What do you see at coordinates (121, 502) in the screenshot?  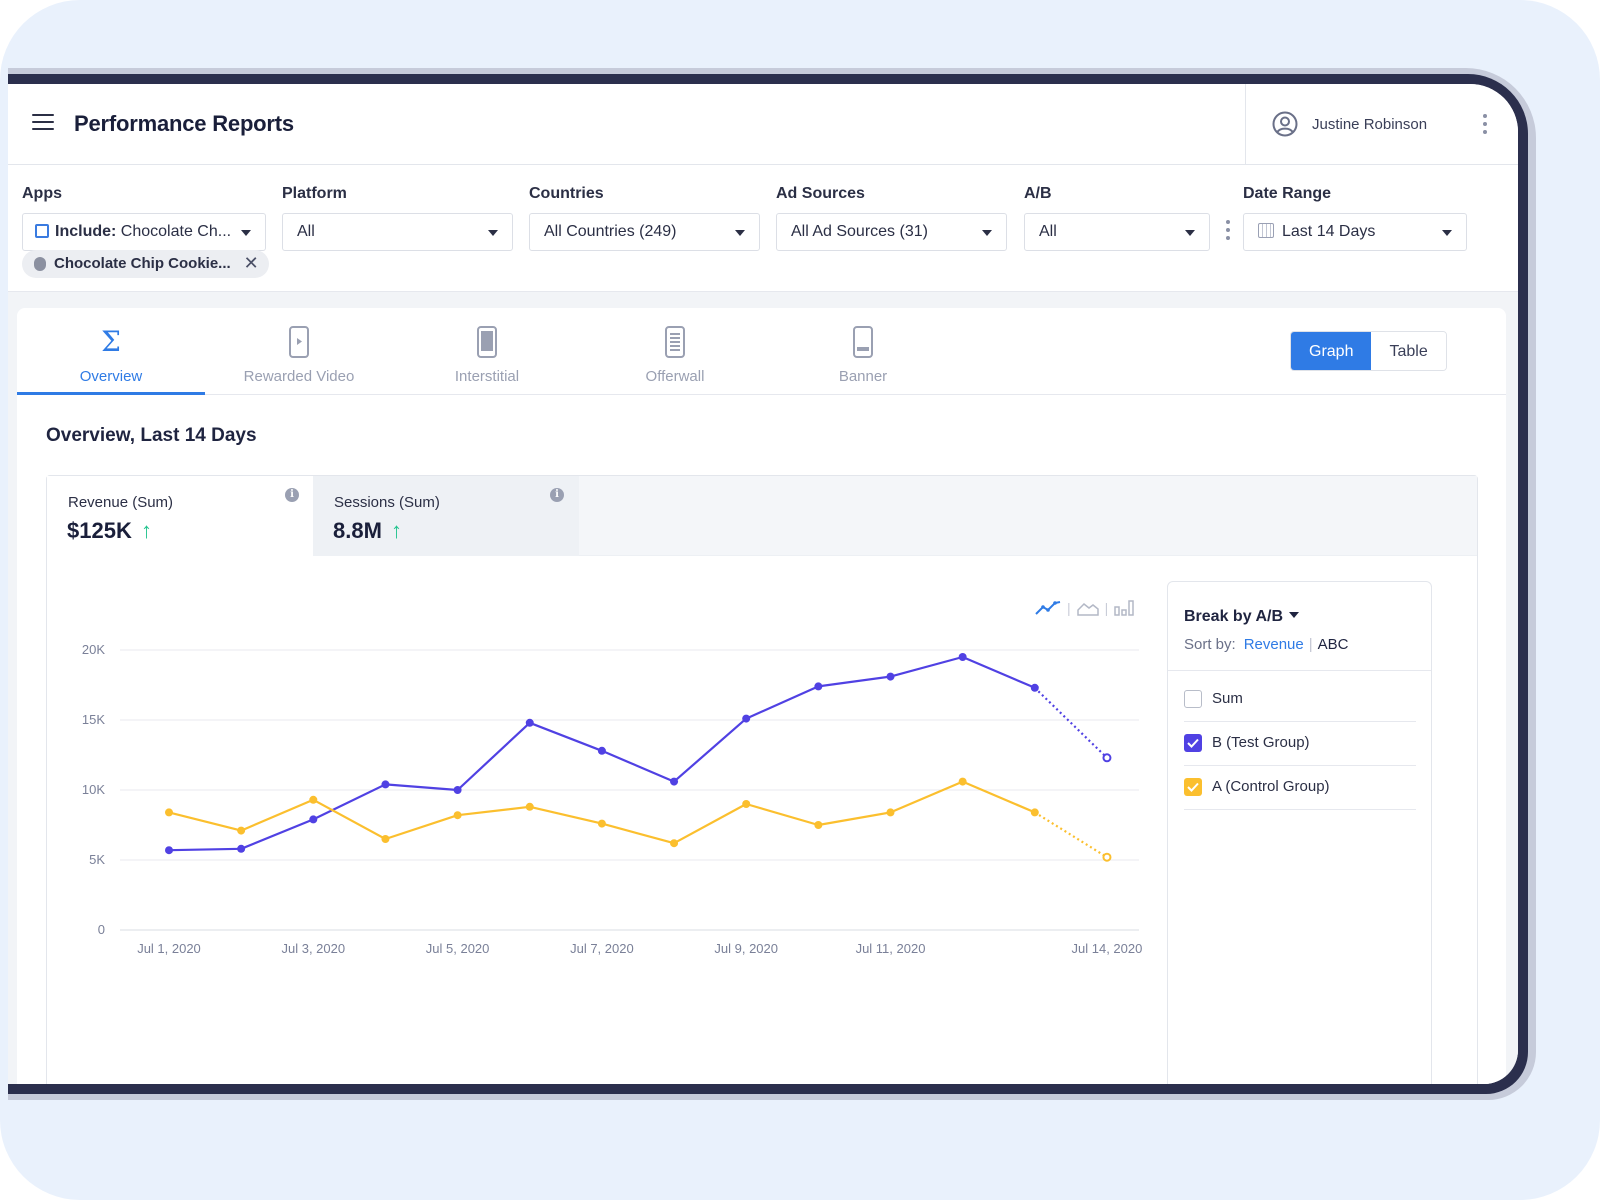 I see `metric-revenue-name: Revenue (Sum)` at bounding box center [121, 502].